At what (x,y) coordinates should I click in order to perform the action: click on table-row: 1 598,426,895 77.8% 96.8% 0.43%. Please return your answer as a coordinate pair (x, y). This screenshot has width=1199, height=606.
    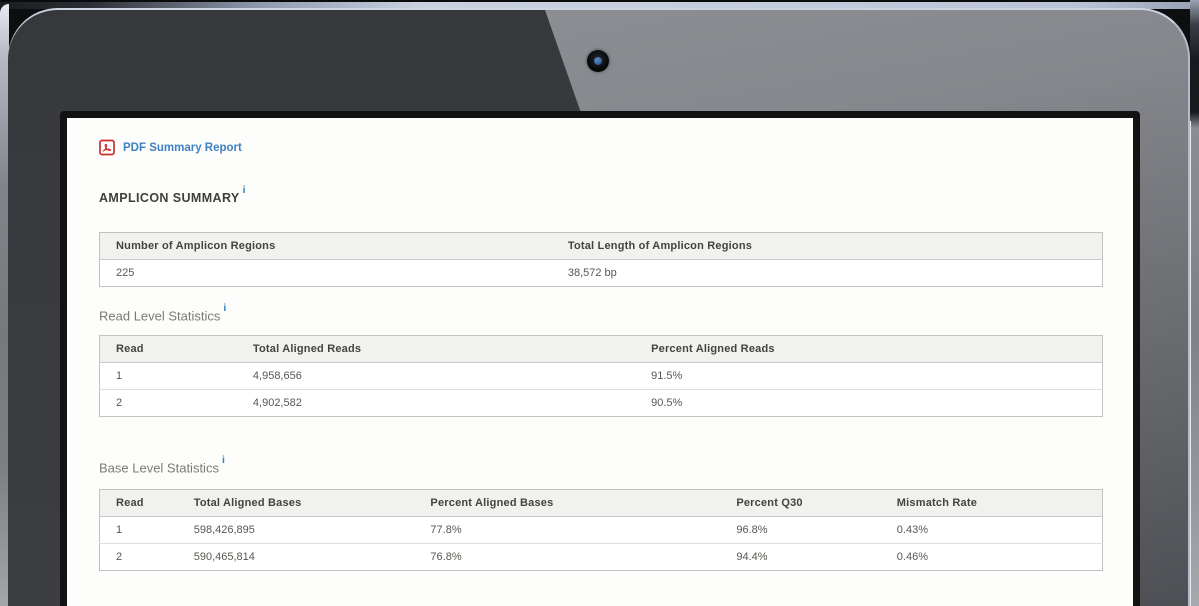
    Looking at the image, I should click on (601, 529).